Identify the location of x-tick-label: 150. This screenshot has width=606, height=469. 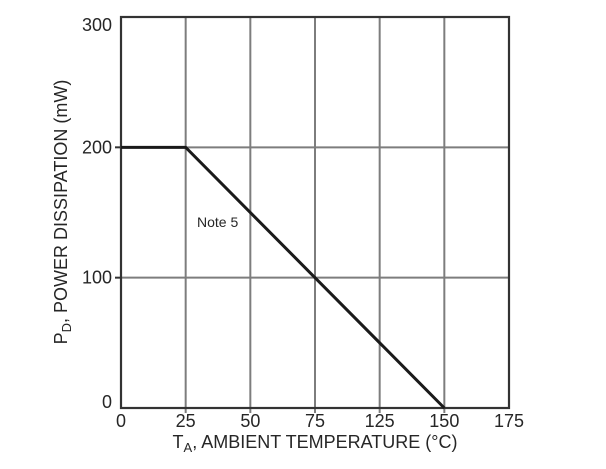
(444, 421).